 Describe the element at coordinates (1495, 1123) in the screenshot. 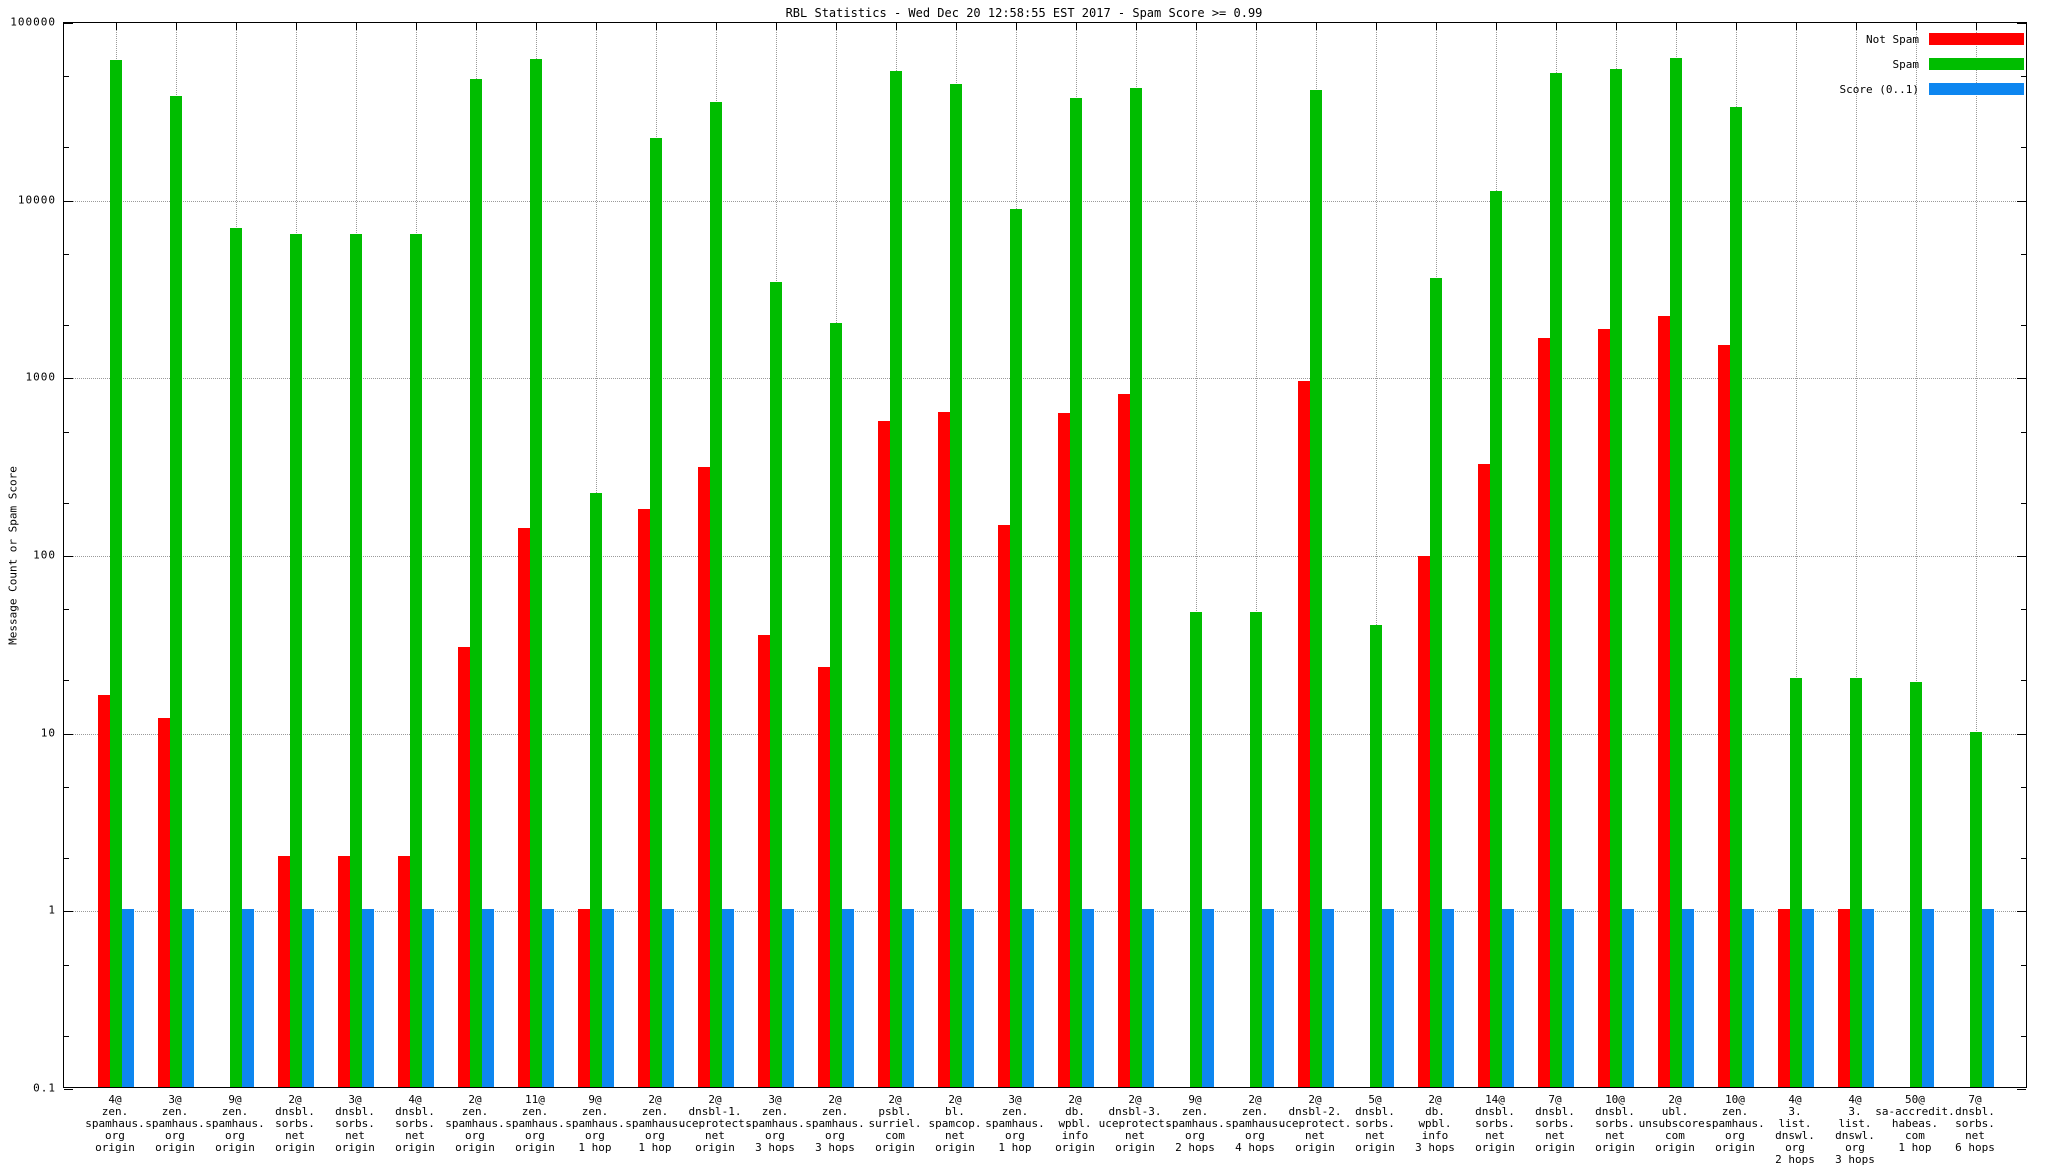

I see `x-tick-label: 14@ dnsbl. sorbs. net origin` at that location.